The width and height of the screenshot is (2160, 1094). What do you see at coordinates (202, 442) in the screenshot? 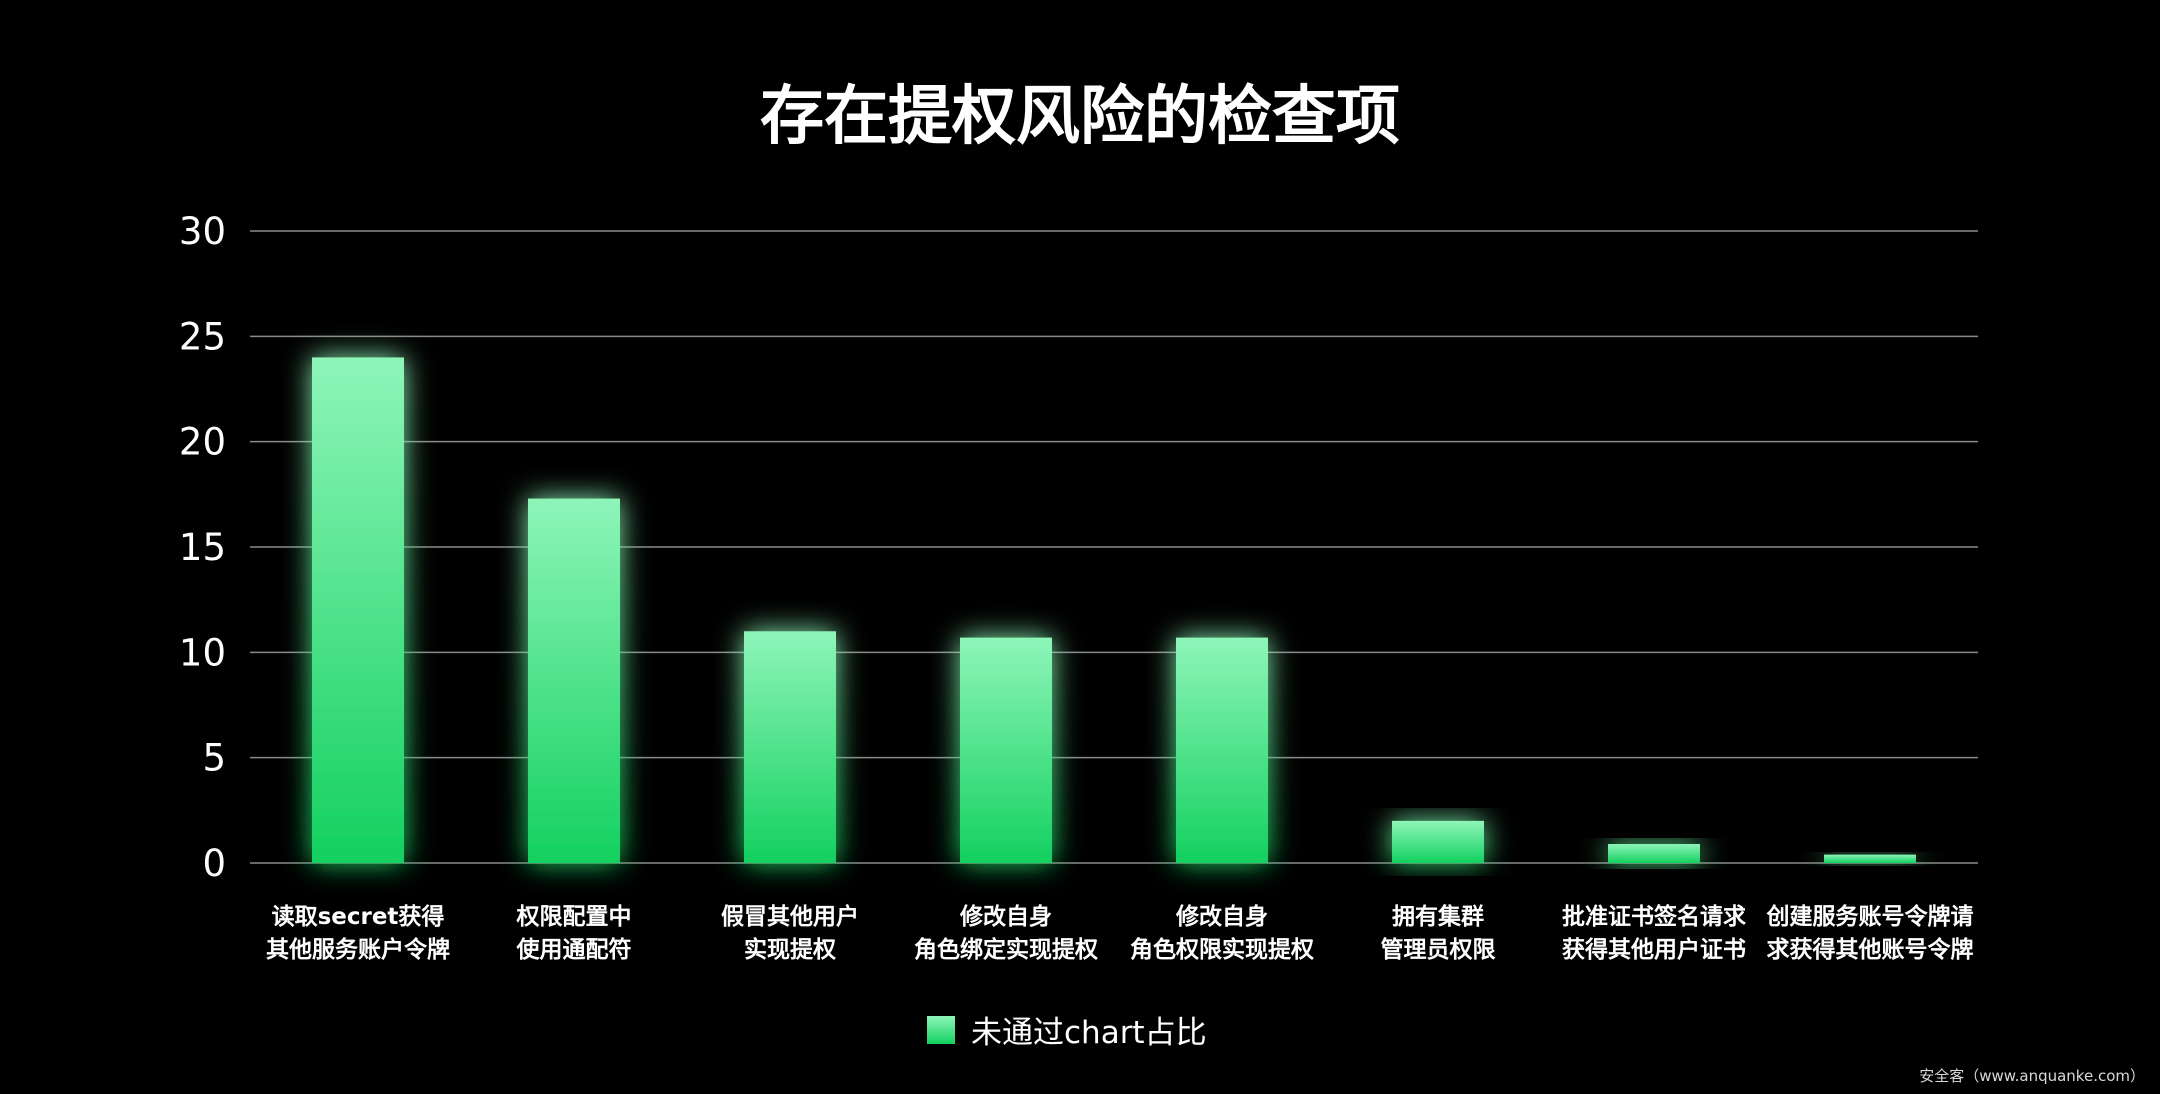
I see `y-tick-label: 20` at bounding box center [202, 442].